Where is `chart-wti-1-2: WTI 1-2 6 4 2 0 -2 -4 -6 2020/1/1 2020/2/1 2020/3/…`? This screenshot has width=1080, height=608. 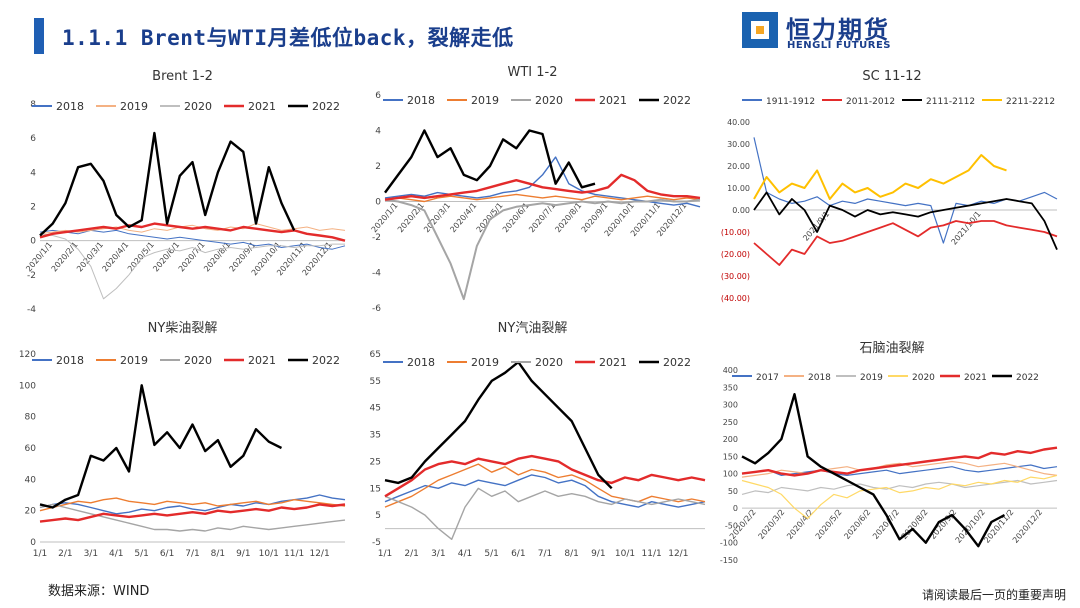
chart-wti-1-2: WTI 1-2 6 4 2 0 -2 -4 -6 2020/1/1 2020/2/1 2020/3/… is located at coordinates (532, 187).